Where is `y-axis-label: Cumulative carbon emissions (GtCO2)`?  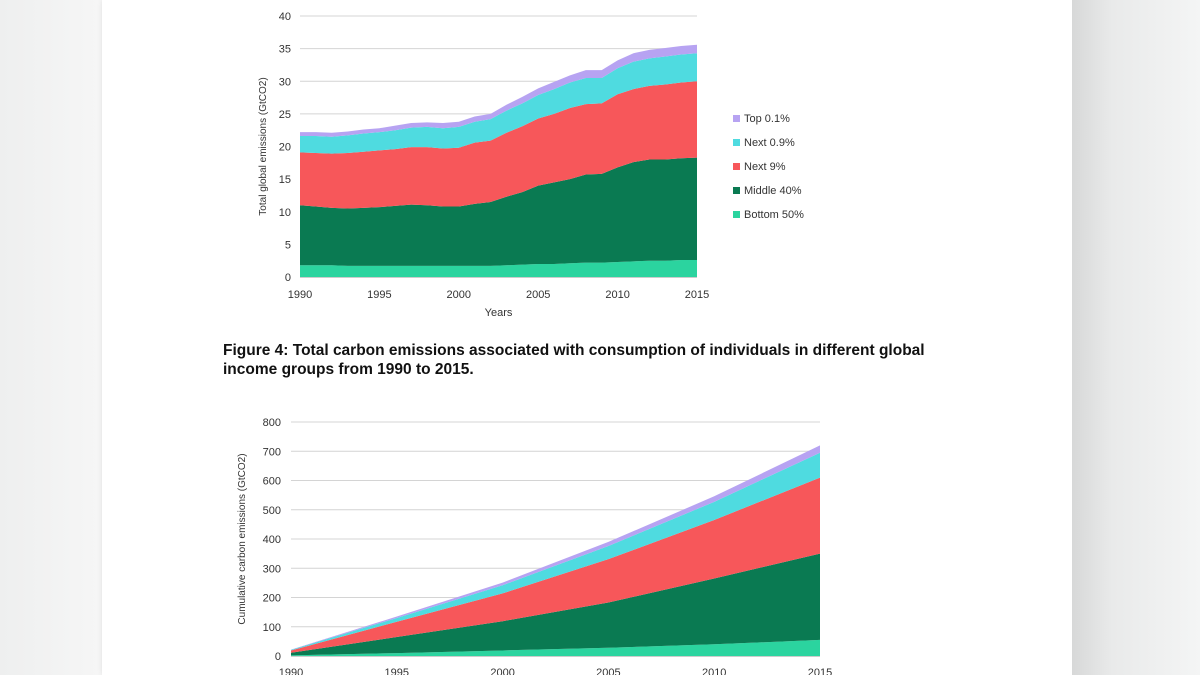 y-axis-label: Cumulative carbon emissions (GtCO2) is located at coordinates (242, 538).